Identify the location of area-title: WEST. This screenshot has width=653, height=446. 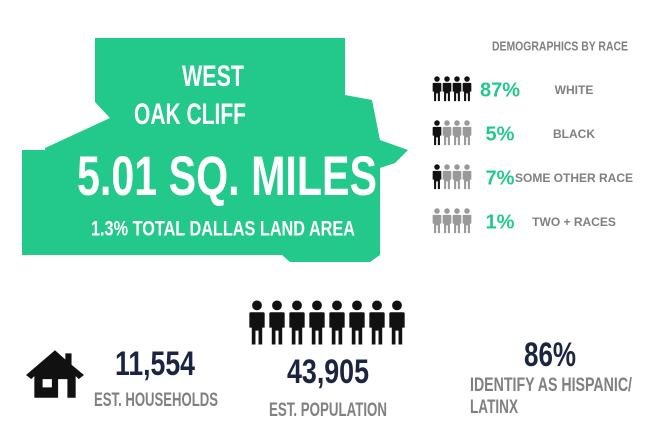
(213, 76).